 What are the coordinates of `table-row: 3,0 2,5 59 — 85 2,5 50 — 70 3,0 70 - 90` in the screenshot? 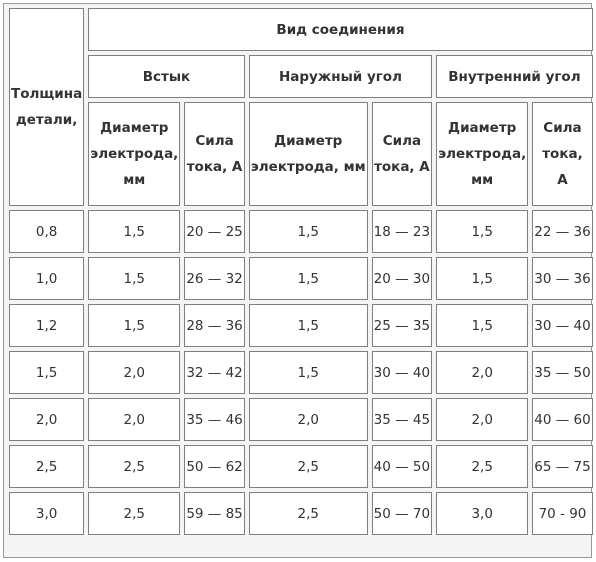 It's located at (301, 513).